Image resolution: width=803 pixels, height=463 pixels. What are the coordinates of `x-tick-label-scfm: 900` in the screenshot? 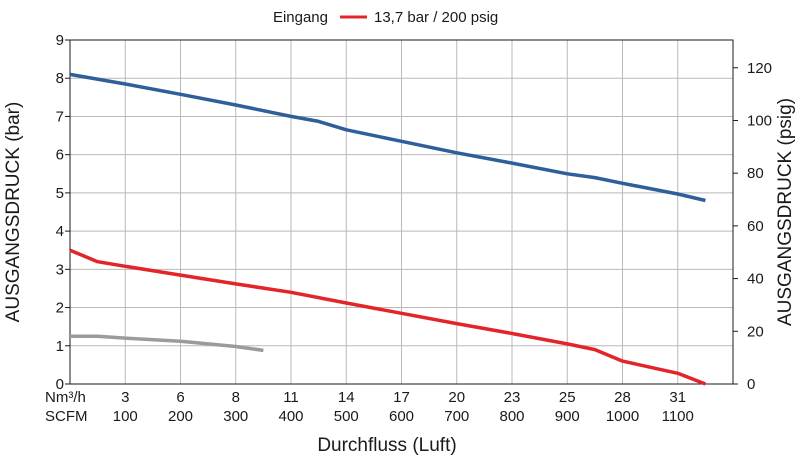 It's located at (567, 416).